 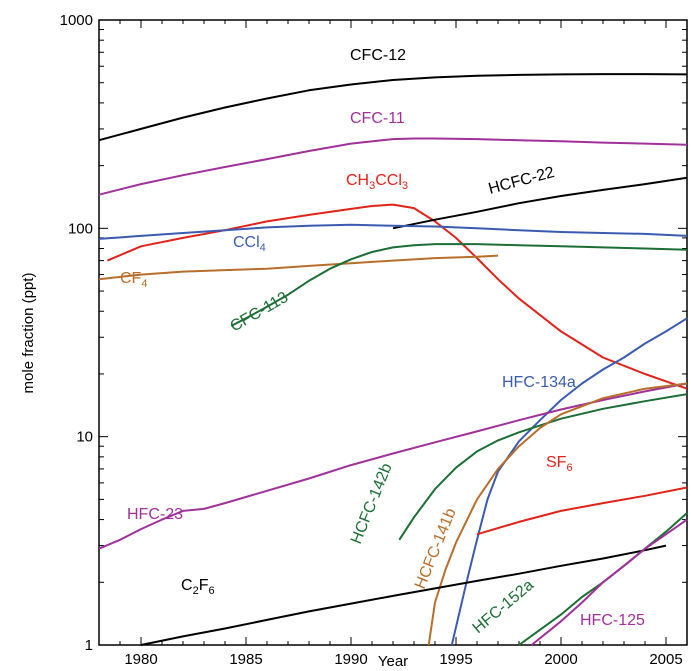 I want to click on series-line-c2f6, so click(x=403, y=595).